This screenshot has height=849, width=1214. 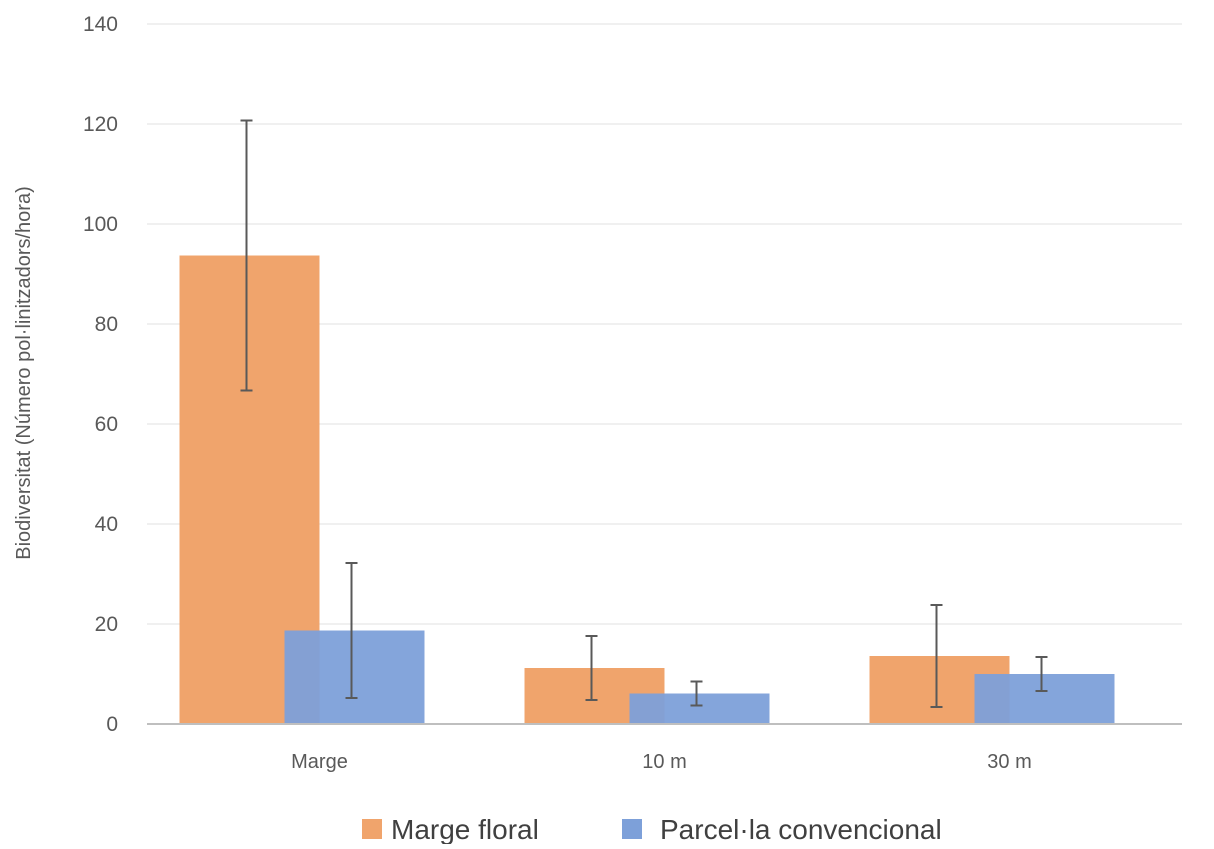 What do you see at coordinates (106, 324) in the screenshot?
I see `y-tick-label: 80` at bounding box center [106, 324].